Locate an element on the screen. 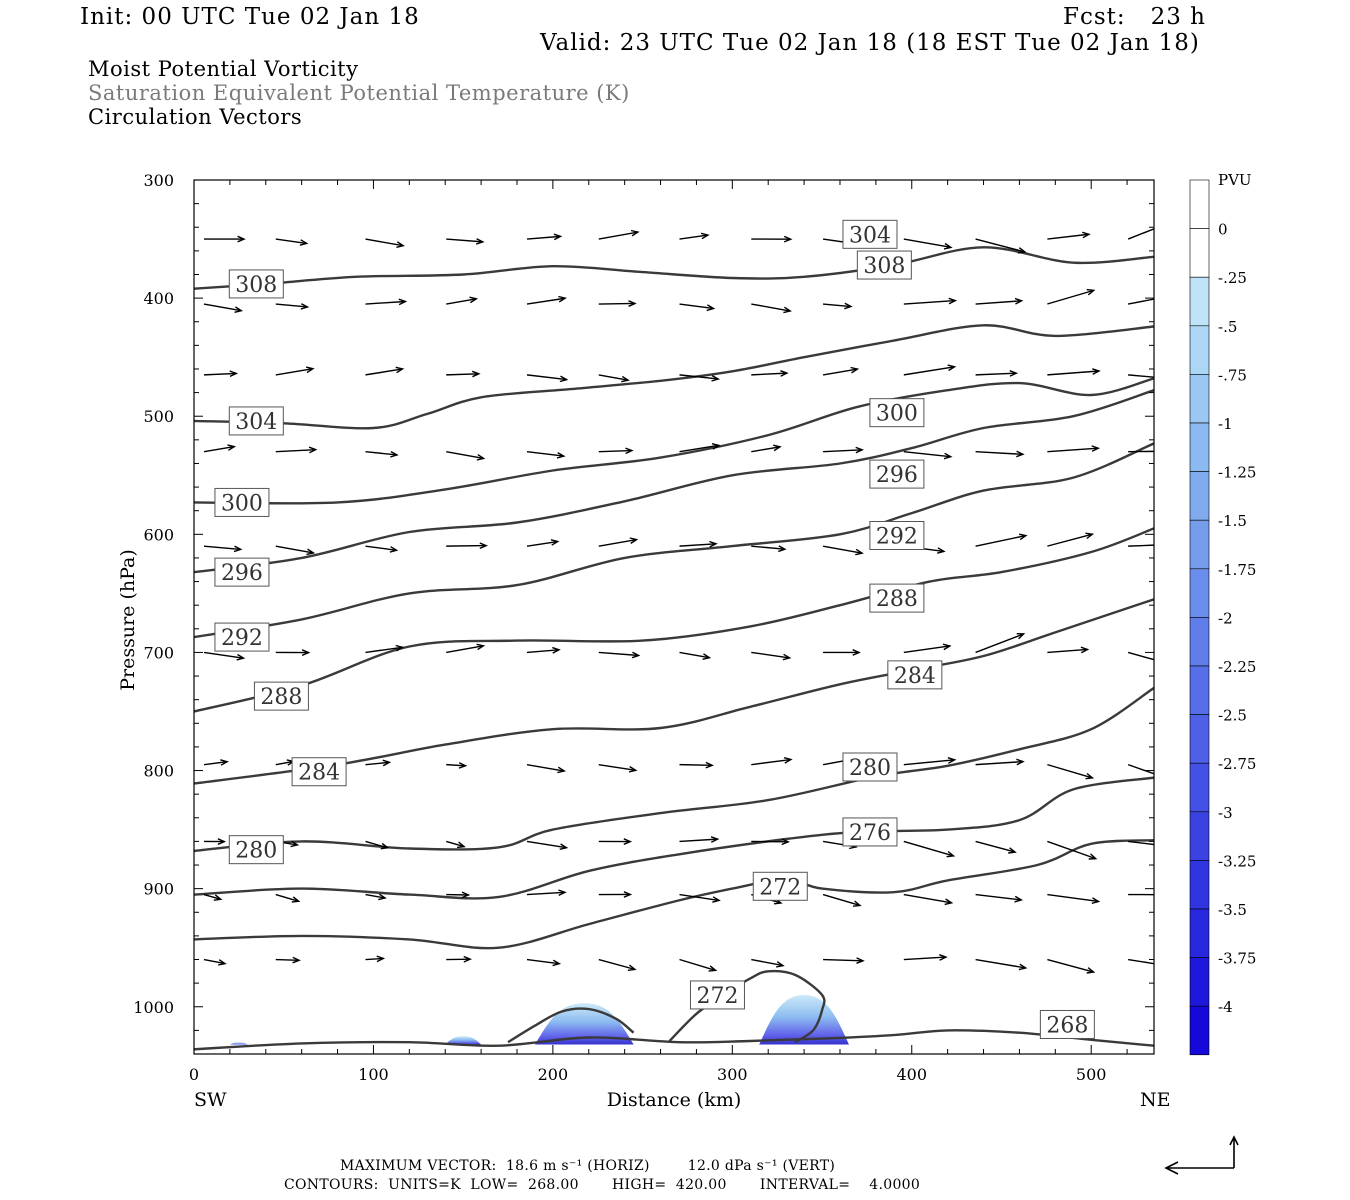 The width and height of the screenshot is (1350, 1200). x-tick-label: 0 is located at coordinates (194, 1074).